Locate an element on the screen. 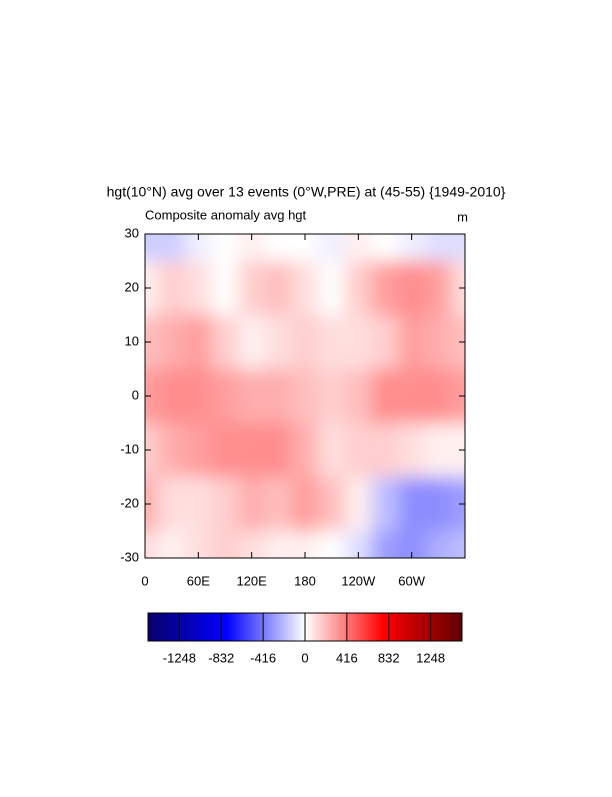 The width and height of the screenshot is (612, 797). subtitle: Composite anomaly avg hgt is located at coordinates (226, 214).